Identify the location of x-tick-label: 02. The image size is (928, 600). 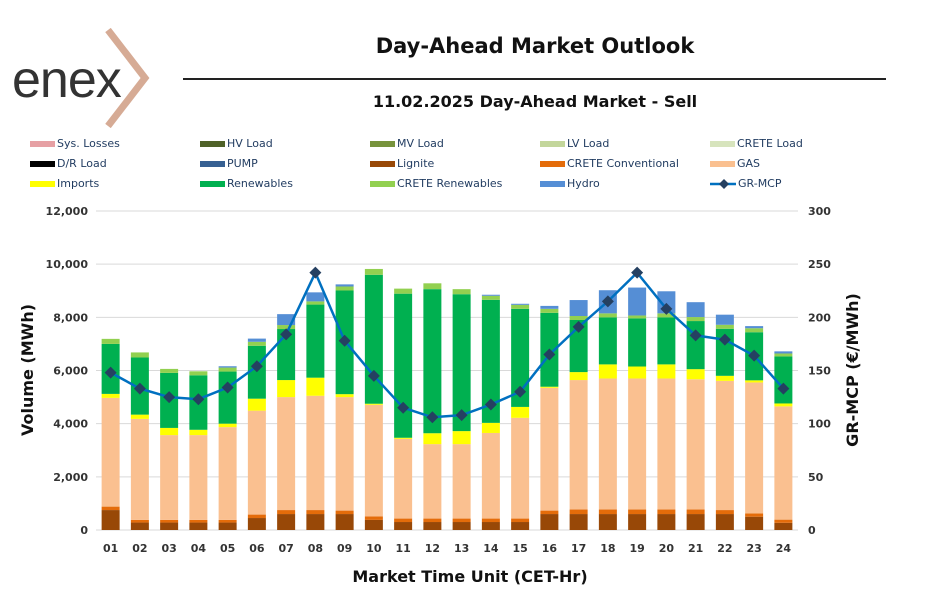
(139, 548).